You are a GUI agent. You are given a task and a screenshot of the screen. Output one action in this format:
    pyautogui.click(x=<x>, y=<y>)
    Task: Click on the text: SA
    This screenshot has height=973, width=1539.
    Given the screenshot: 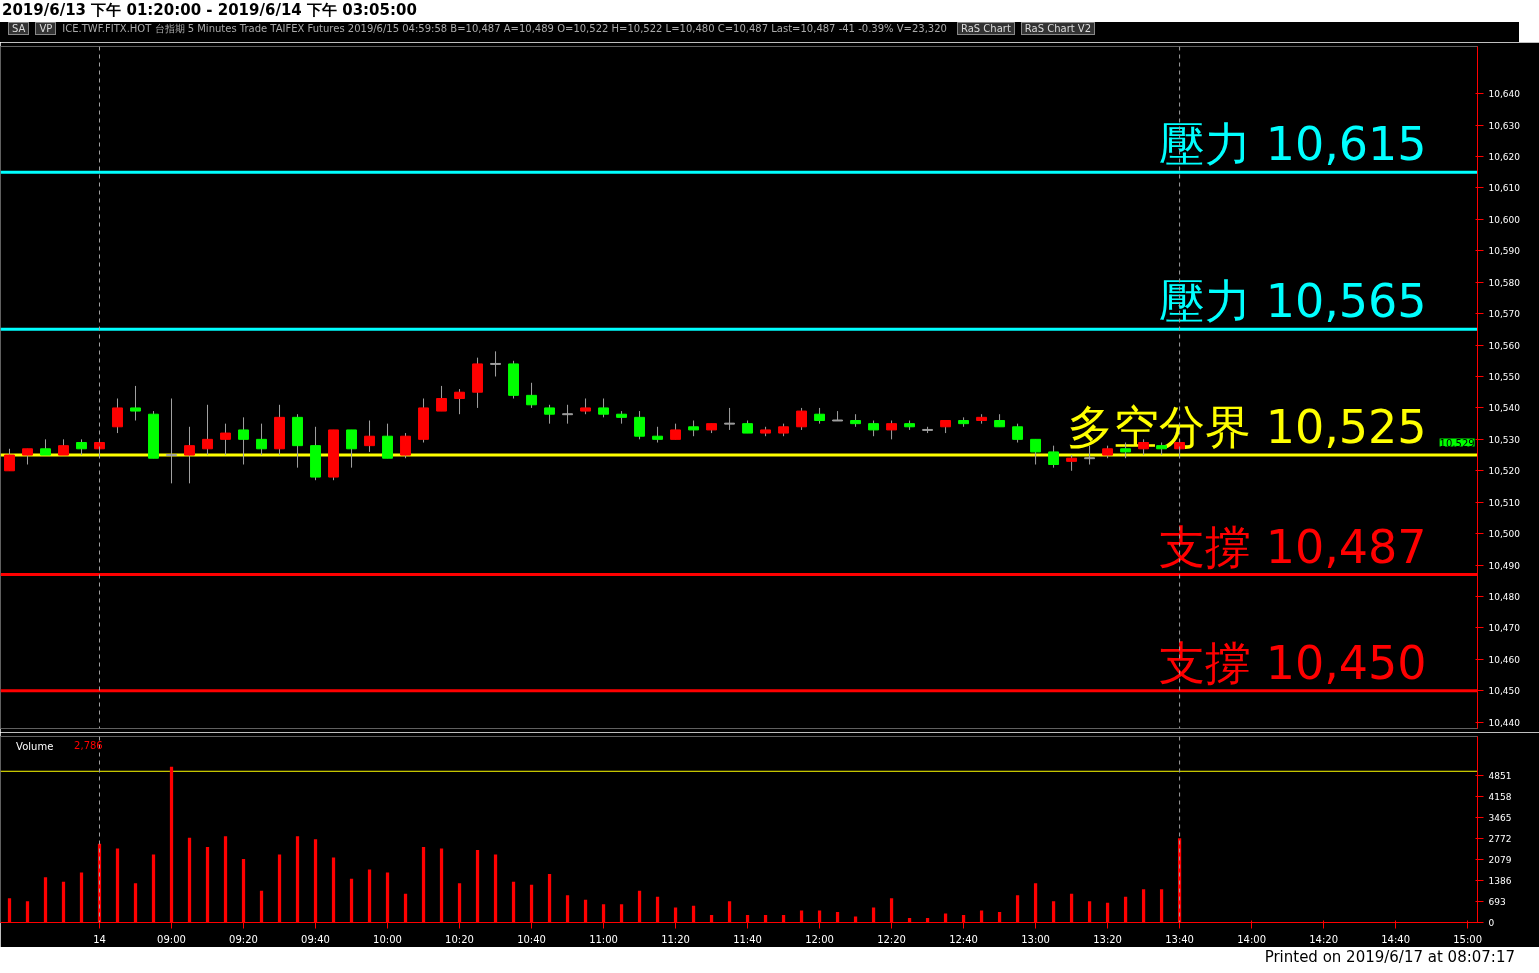 What is the action you would take?
    pyautogui.click(x=19, y=28)
    